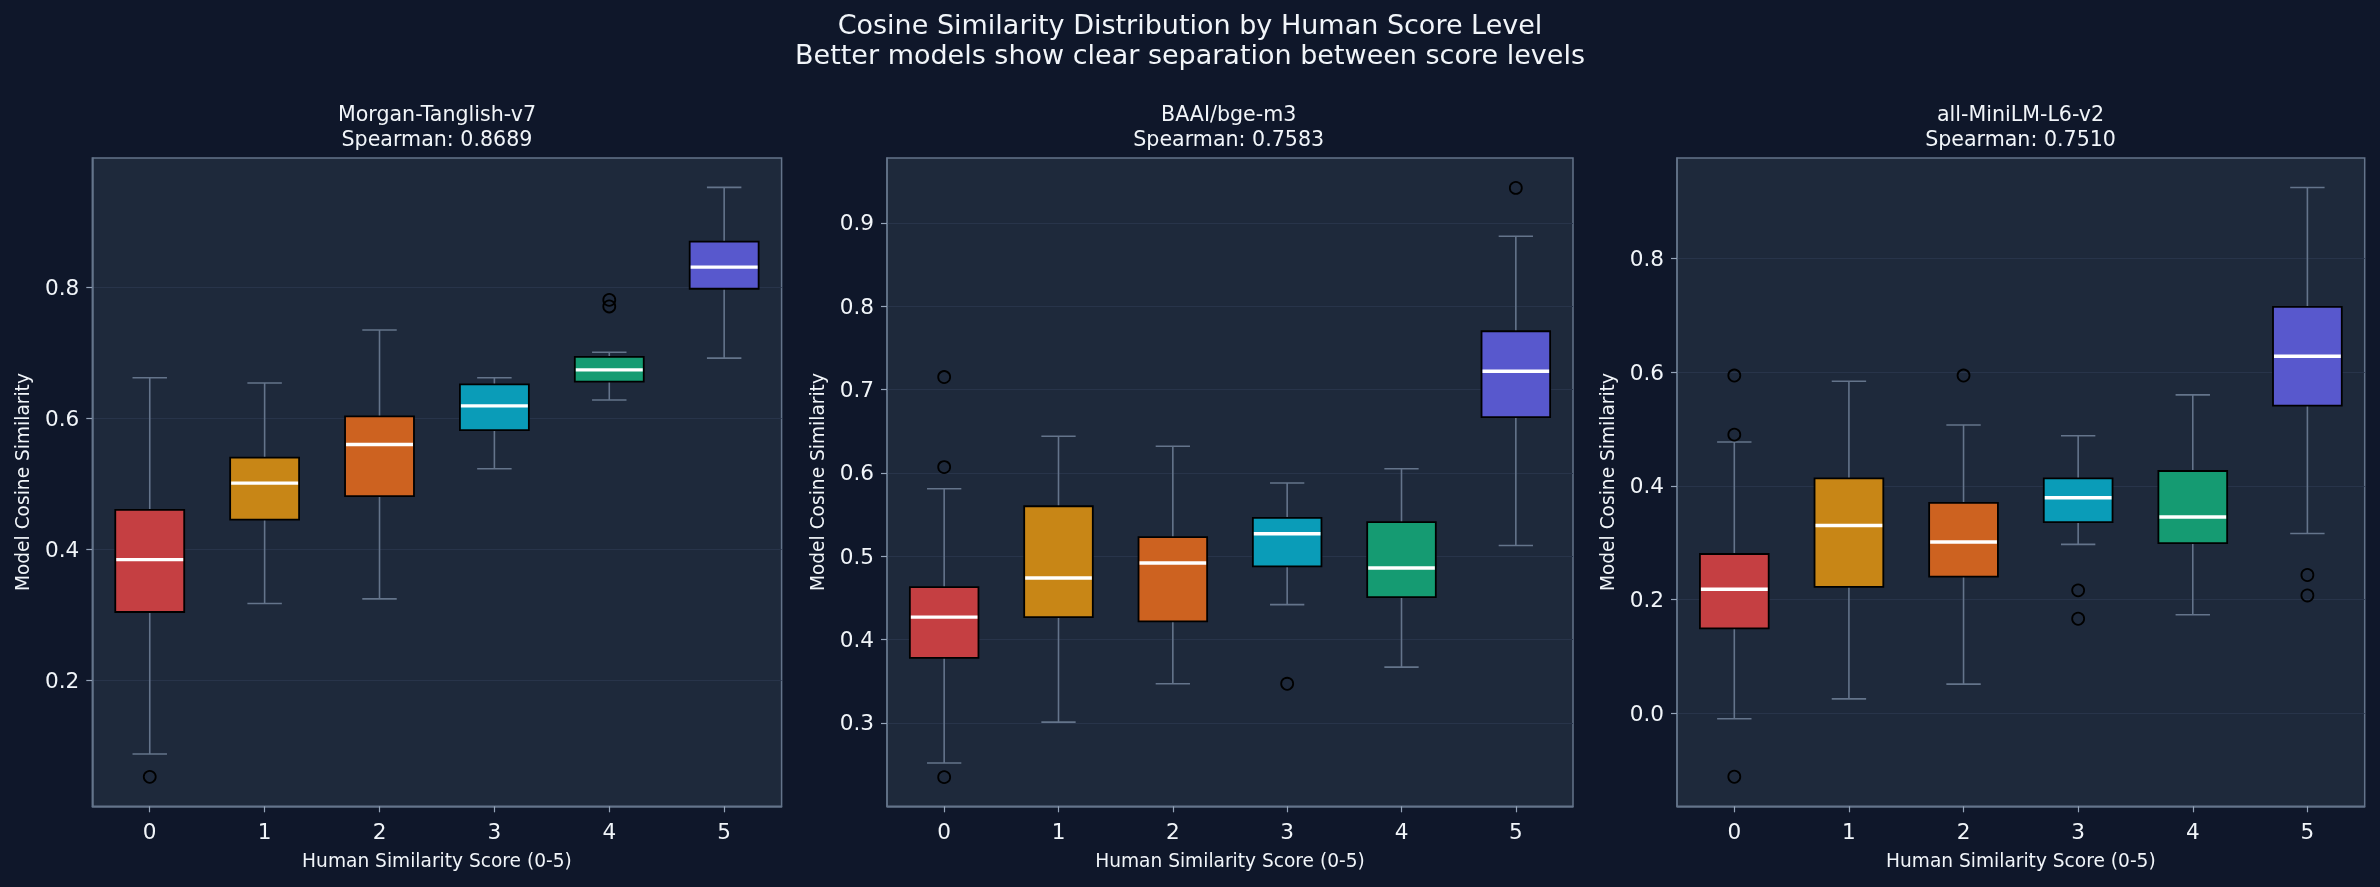 The width and height of the screenshot is (2380, 887). Describe the element at coordinates (1229, 114) in the screenshot. I see `chart-title: BAAI/bge-m3` at that location.